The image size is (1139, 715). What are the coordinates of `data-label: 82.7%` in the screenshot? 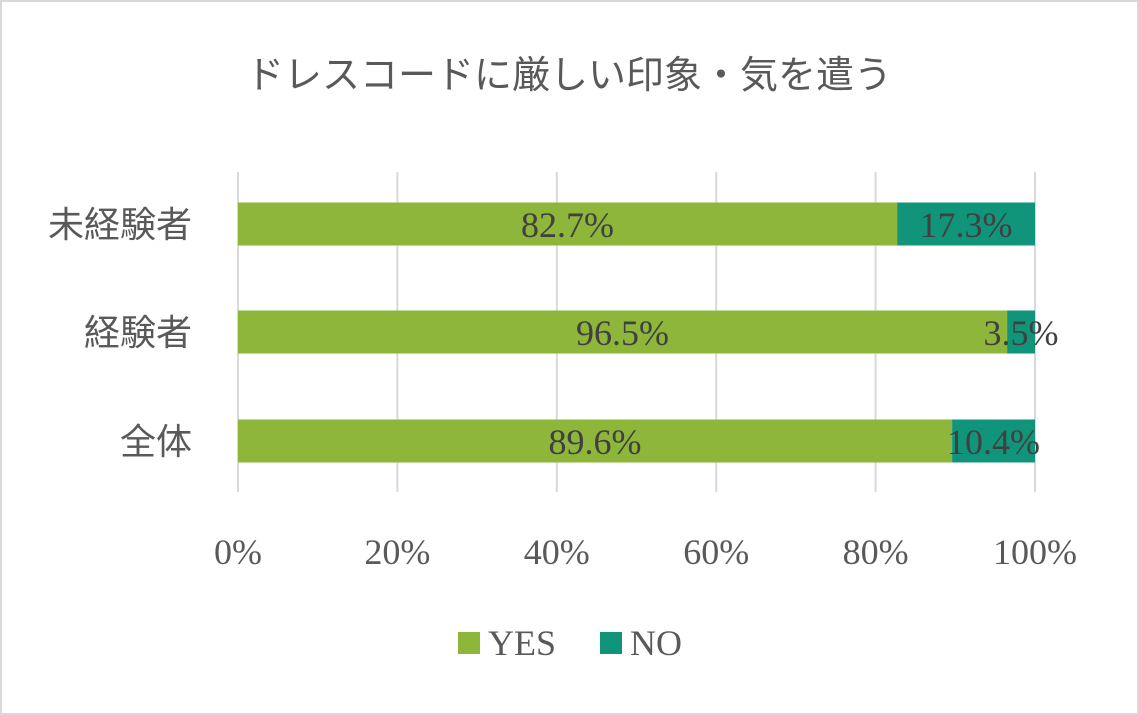 It's located at (567, 225).